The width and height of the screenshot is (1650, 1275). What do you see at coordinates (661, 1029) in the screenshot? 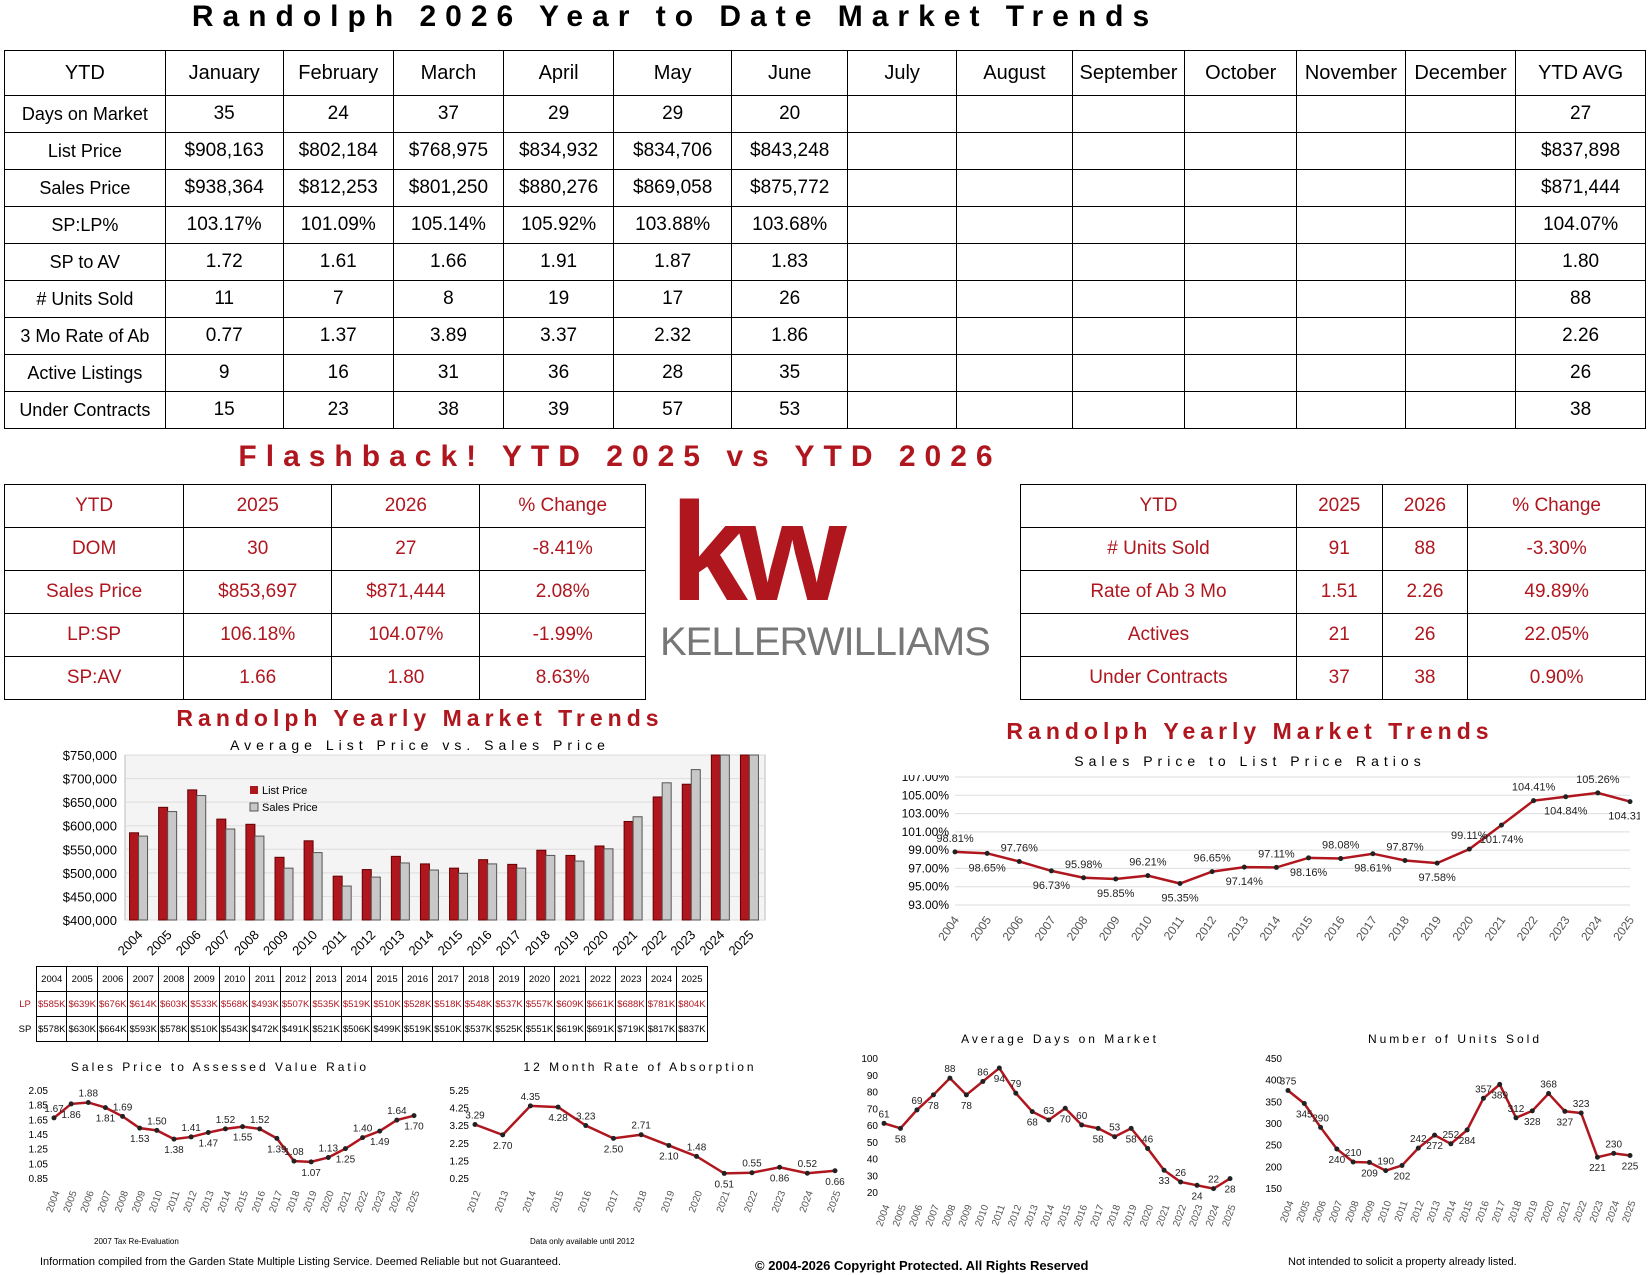
I see `table-cell: $817K` at bounding box center [661, 1029].